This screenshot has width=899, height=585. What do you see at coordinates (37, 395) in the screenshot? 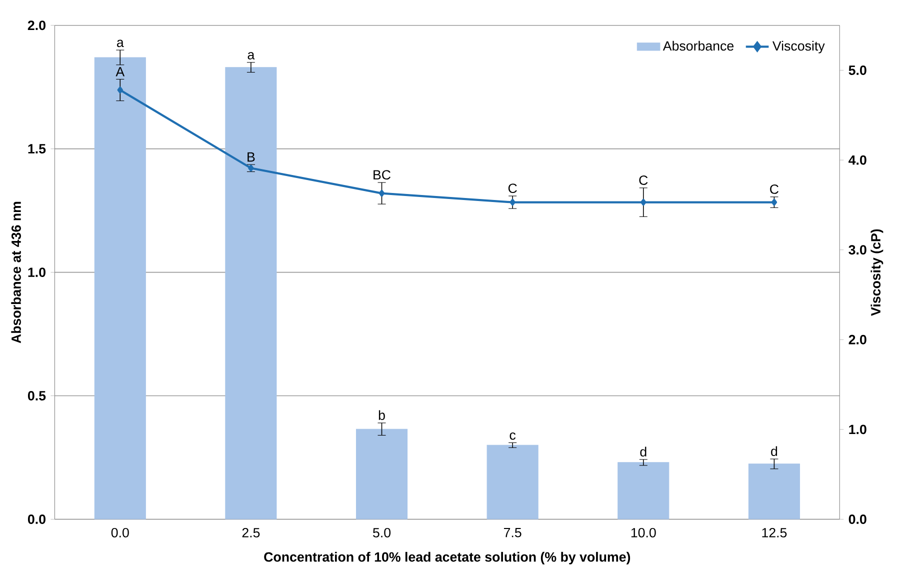
I see `y-tick-label: 0.5` at bounding box center [37, 395].